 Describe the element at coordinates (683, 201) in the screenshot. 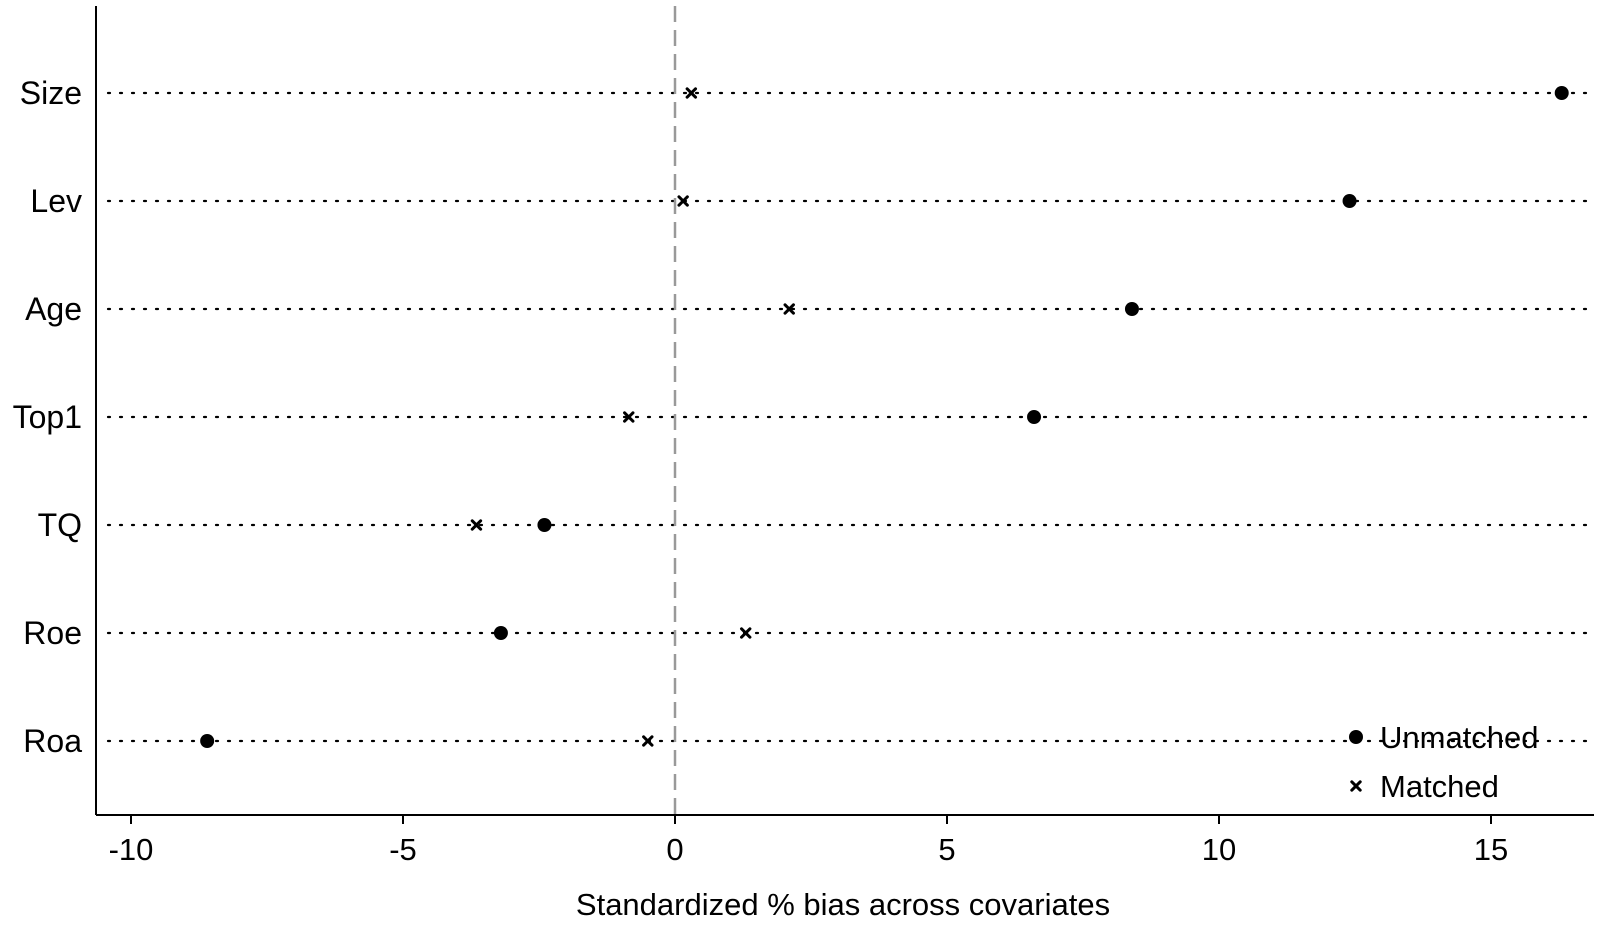

I see `point-matched-lev` at that location.